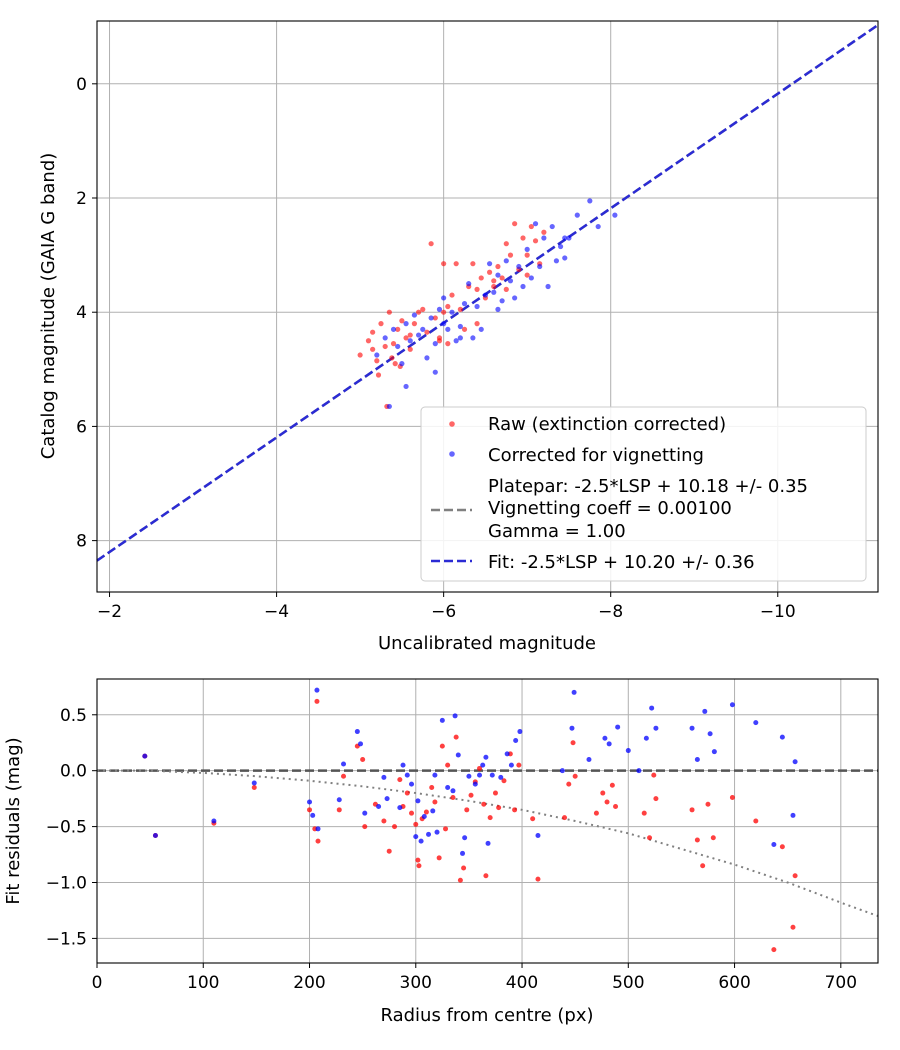 The height and width of the screenshot is (1050, 900). What do you see at coordinates (607, 424) in the screenshot?
I see `legend-raw-label: Raw (extinction corrected)` at bounding box center [607, 424].